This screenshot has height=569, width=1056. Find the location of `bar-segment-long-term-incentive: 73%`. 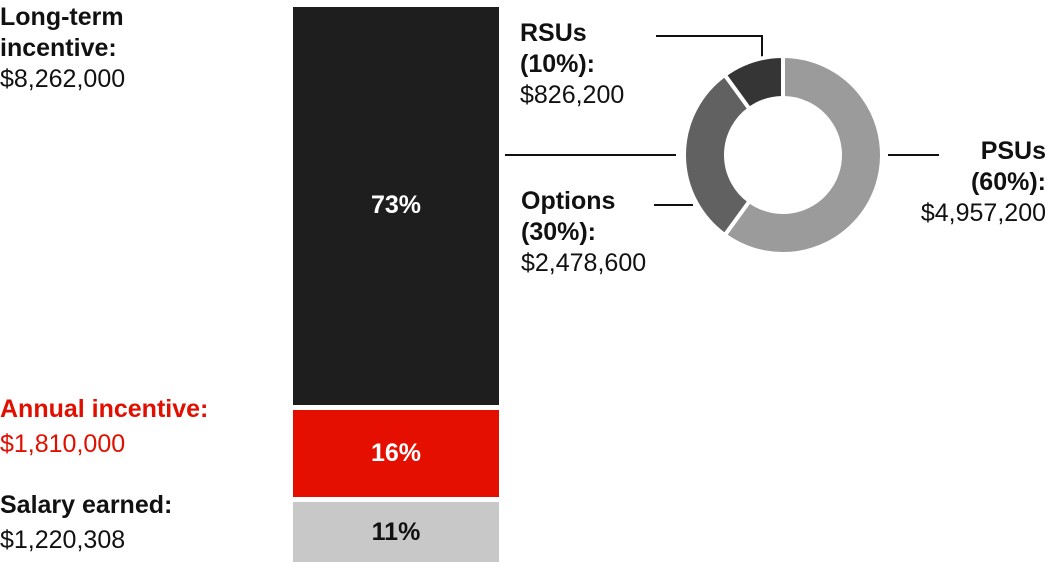

bar-segment-long-term-incentive: 73% is located at coordinates (396, 206).